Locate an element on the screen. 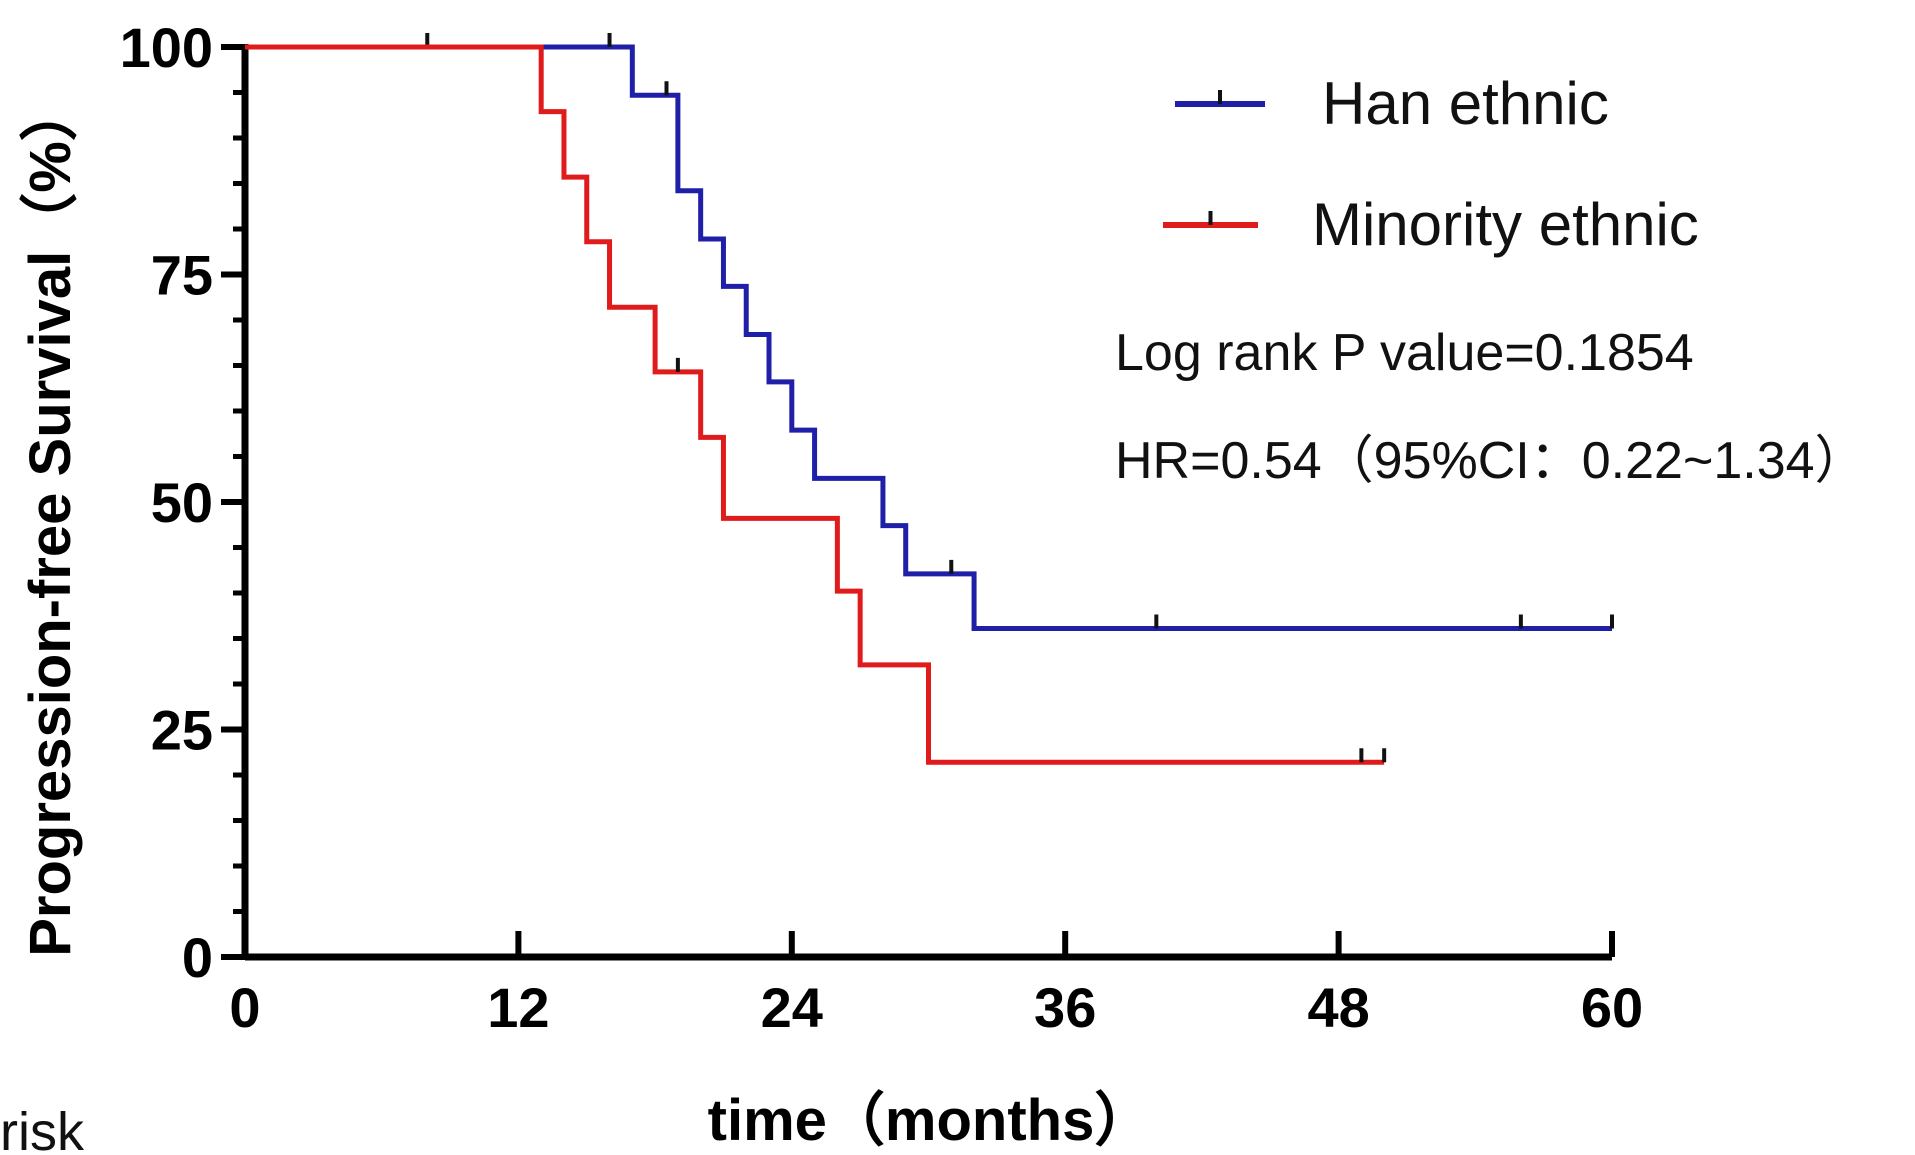 The width and height of the screenshot is (1915, 1155). x-tick-label: 24 is located at coordinates (792, 1007).